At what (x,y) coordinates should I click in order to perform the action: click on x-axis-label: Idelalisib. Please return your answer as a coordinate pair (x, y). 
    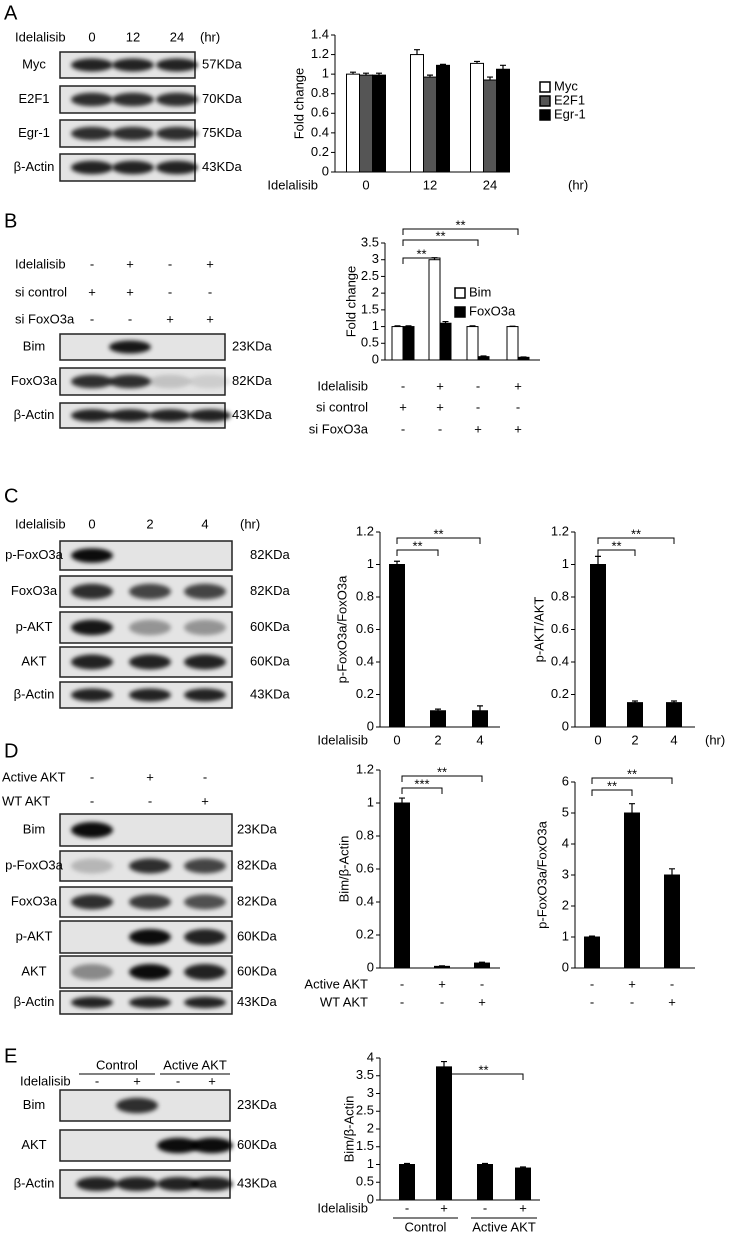
    Looking at the image, I should click on (292, 184).